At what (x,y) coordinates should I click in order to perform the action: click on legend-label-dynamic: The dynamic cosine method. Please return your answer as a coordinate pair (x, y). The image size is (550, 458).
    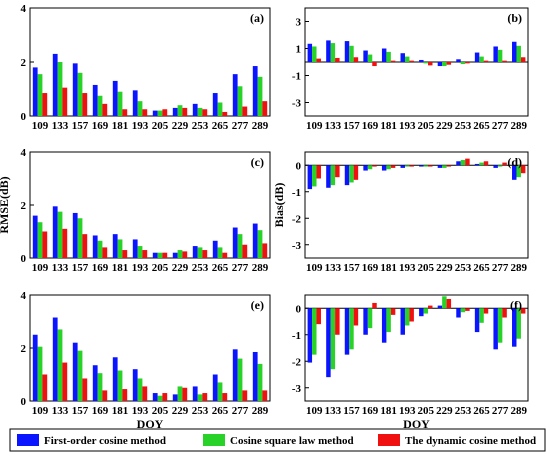
    Looking at the image, I should click on (470, 441).